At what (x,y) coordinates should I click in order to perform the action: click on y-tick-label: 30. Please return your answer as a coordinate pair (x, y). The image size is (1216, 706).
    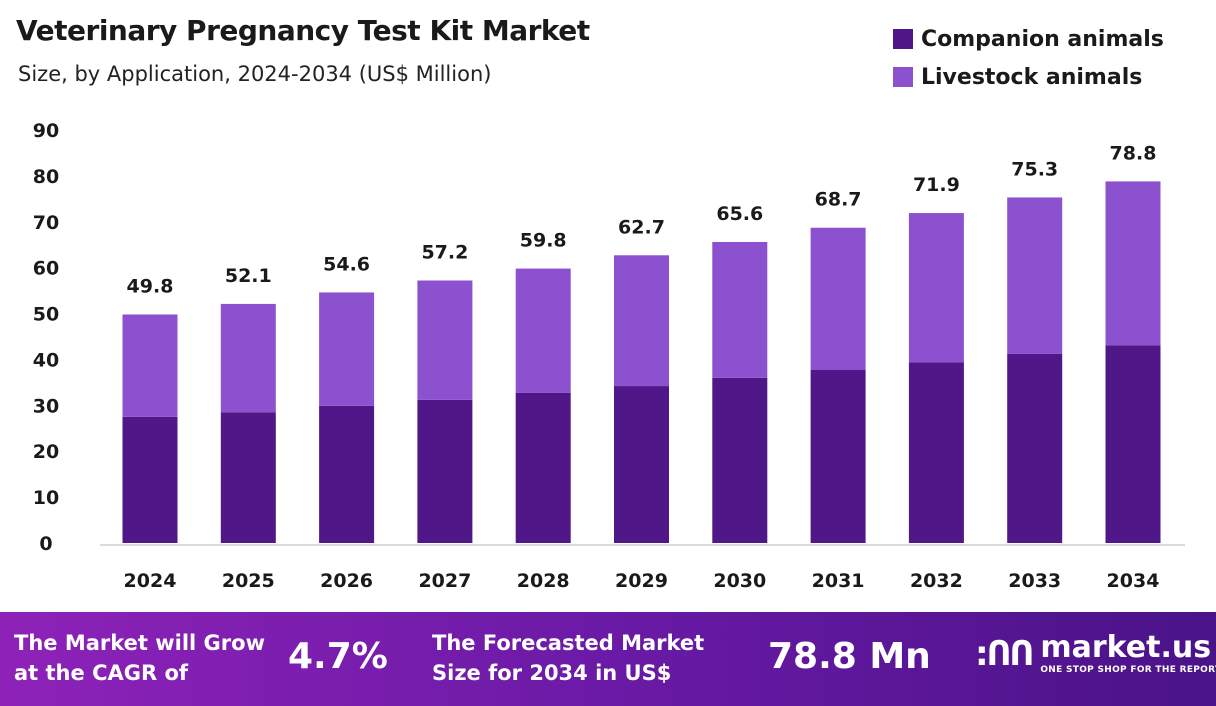
    Looking at the image, I should click on (46, 406).